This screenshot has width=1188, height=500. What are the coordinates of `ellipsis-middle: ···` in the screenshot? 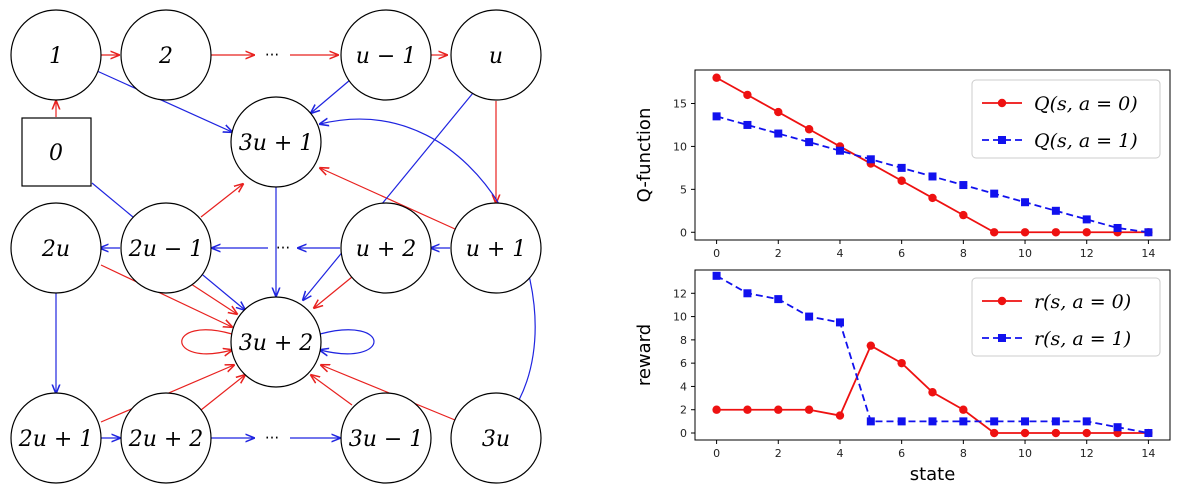 It's located at (283, 248).